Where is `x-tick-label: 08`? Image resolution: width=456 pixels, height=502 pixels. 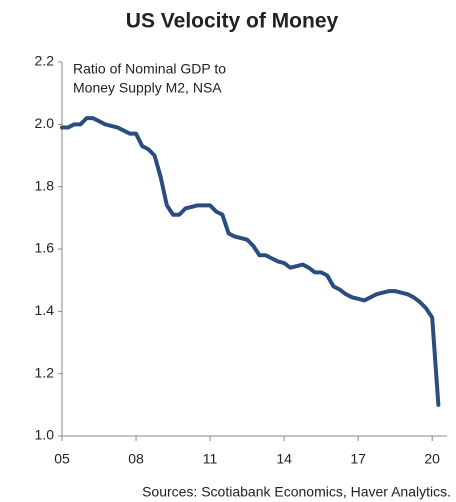 x-tick-label: 08 is located at coordinates (136, 459).